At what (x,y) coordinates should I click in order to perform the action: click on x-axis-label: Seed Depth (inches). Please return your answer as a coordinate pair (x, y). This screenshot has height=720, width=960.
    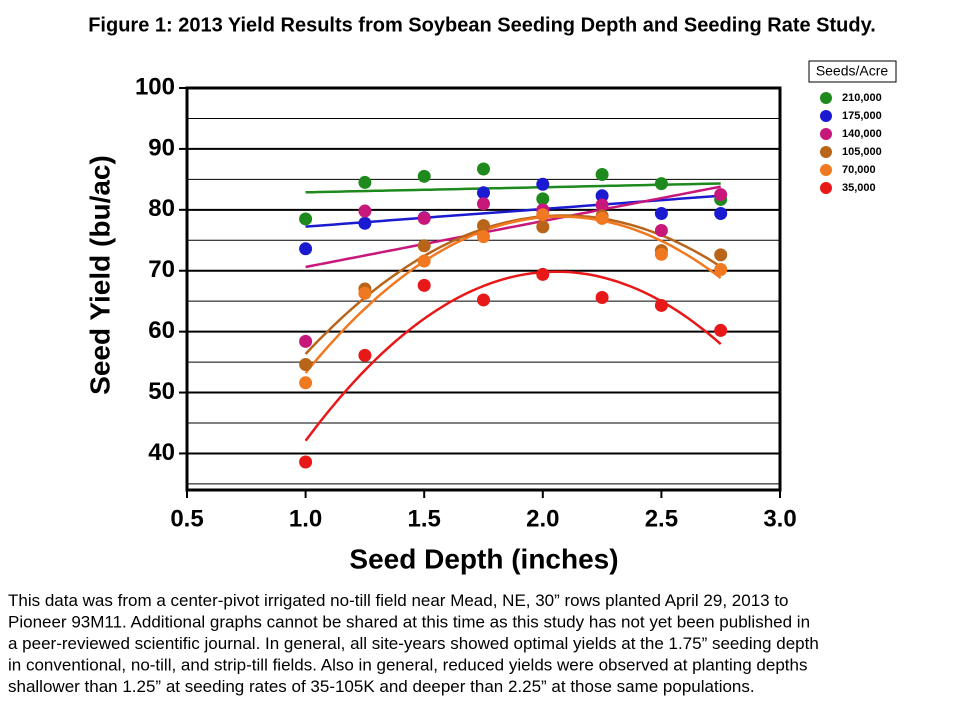
    Looking at the image, I should click on (483, 558).